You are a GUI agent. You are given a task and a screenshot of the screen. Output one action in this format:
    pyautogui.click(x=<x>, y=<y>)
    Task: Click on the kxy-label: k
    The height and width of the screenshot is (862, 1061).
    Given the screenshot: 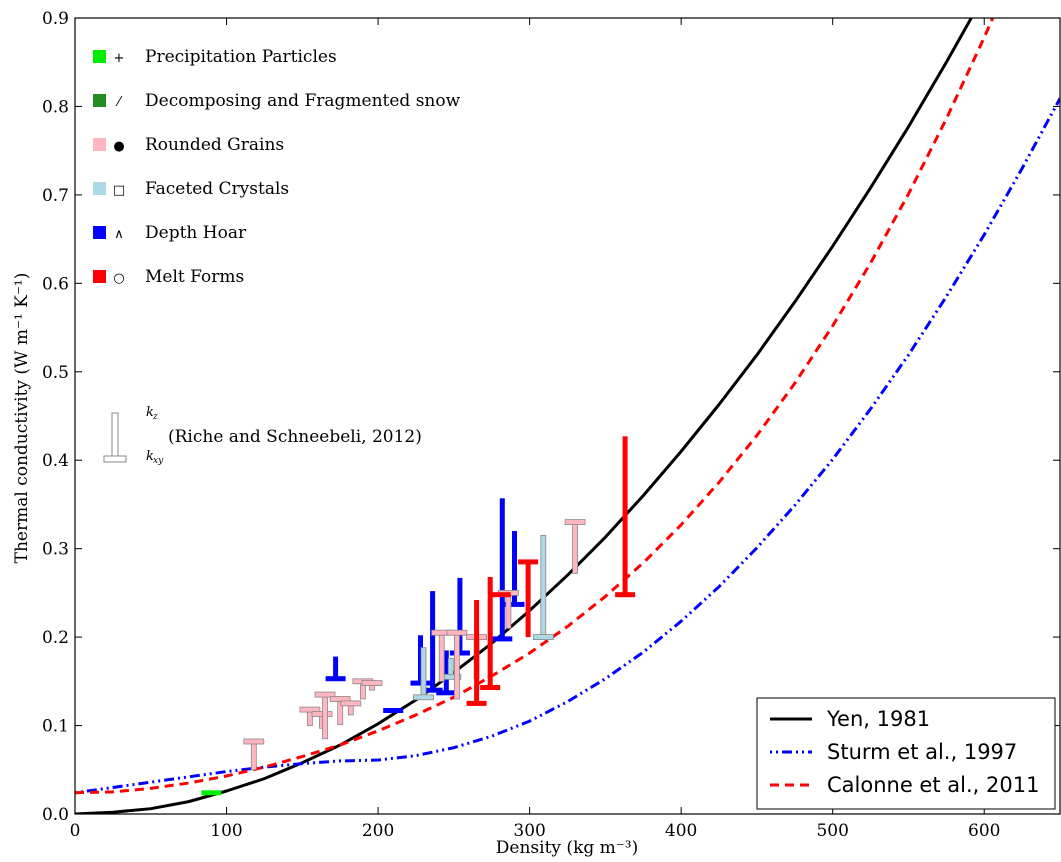 What is the action you would take?
    pyautogui.click(x=150, y=456)
    